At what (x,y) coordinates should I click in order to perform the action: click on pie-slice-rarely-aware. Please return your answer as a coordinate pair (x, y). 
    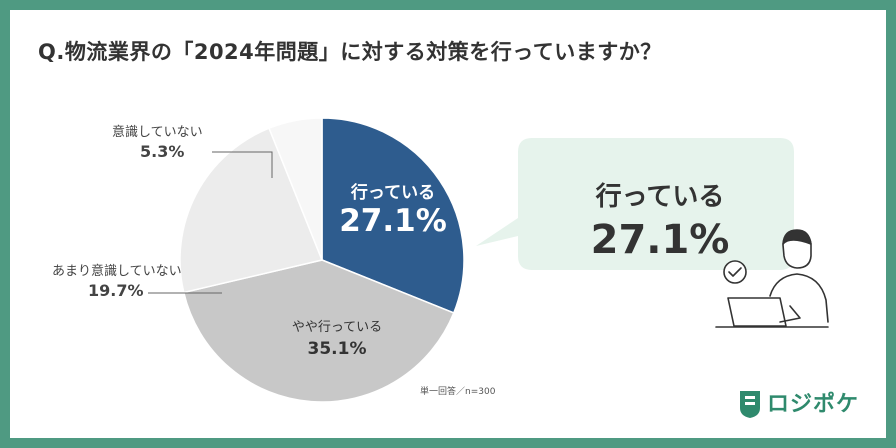
    Looking at the image, I should click on (251, 210).